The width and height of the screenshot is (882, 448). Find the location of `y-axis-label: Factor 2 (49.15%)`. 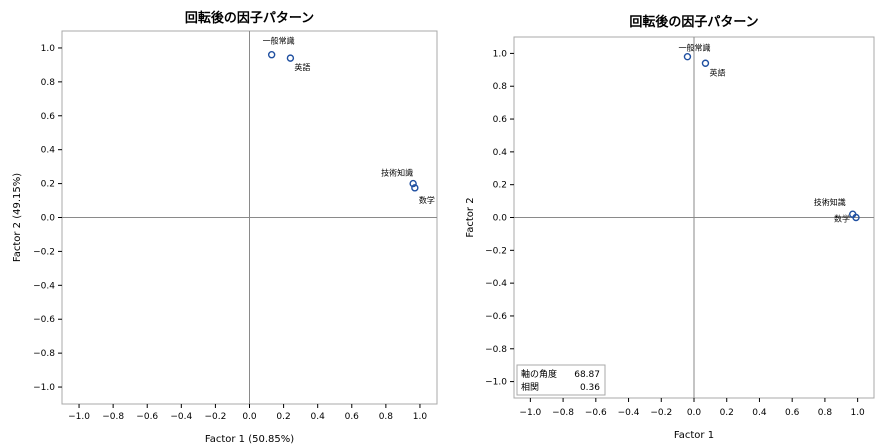

y-axis-label: Factor 2 (49.15%) is located at coordinates (17, 217).